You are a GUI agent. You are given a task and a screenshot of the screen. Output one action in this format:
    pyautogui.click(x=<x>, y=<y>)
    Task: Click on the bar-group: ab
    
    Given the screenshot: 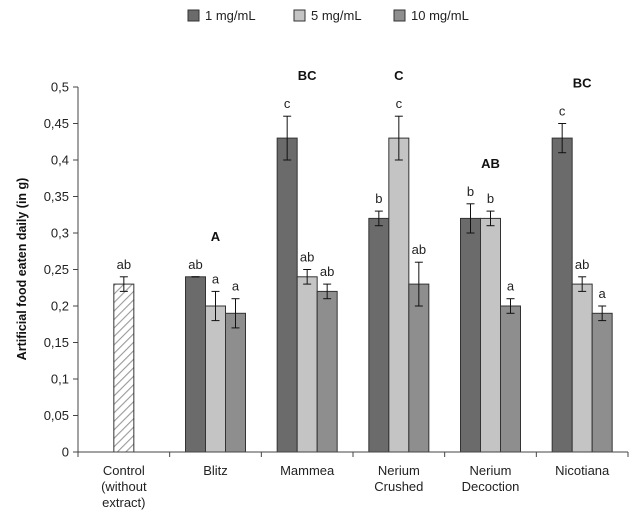 What is the action you would take?
    pyautogui.click(x=124, y=355)
    